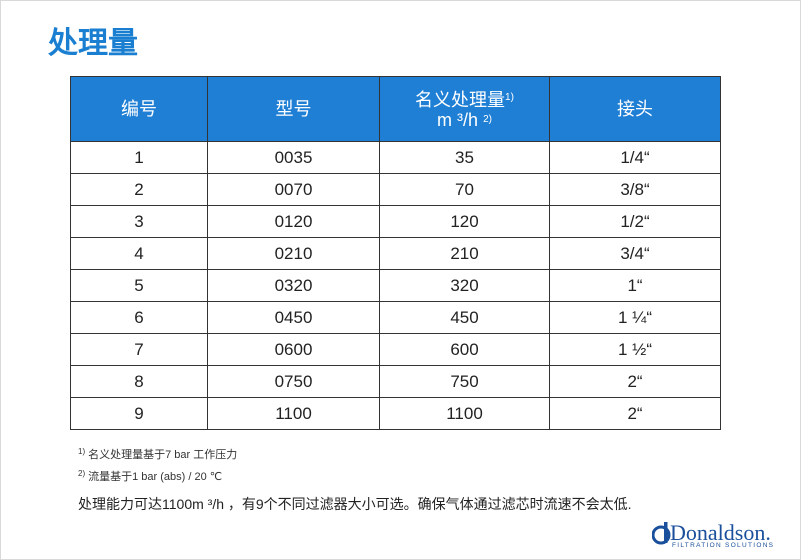  What do you see at coordinates (82, 451) in the screenshot?
I see `footnote-1-mark: 1)` at bounding box center [82, 451].